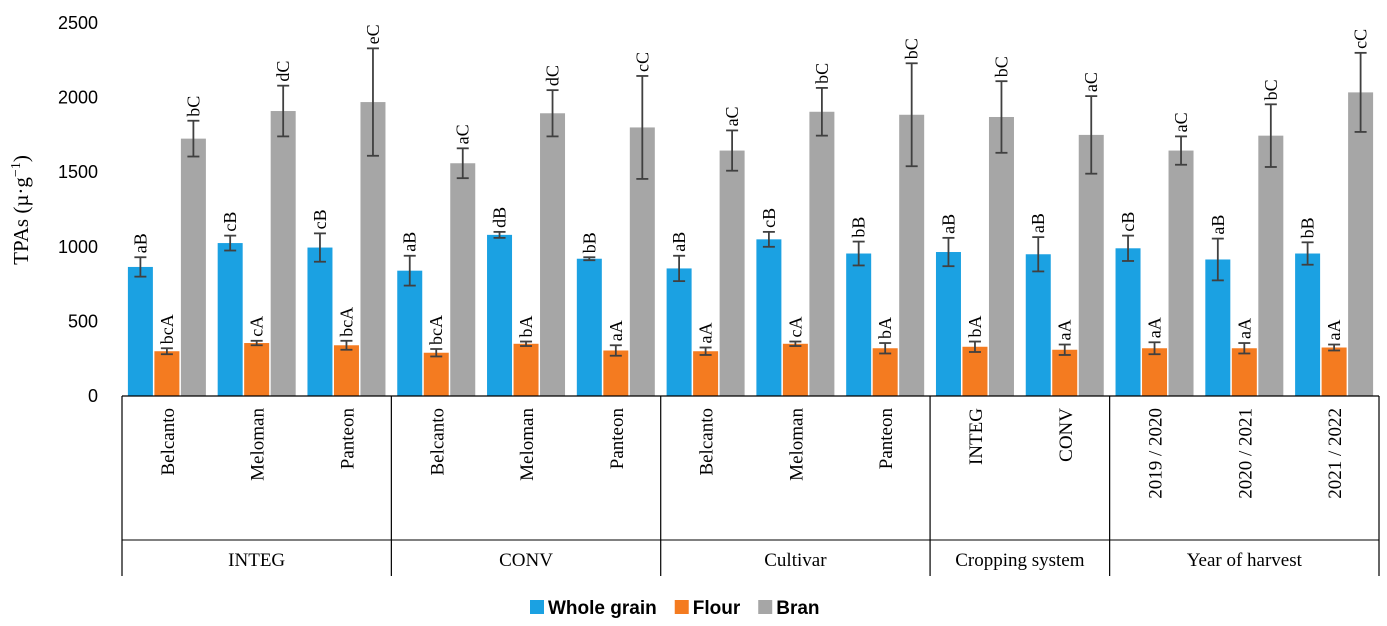  I want to click on data-label: bB, so click(859, 227).